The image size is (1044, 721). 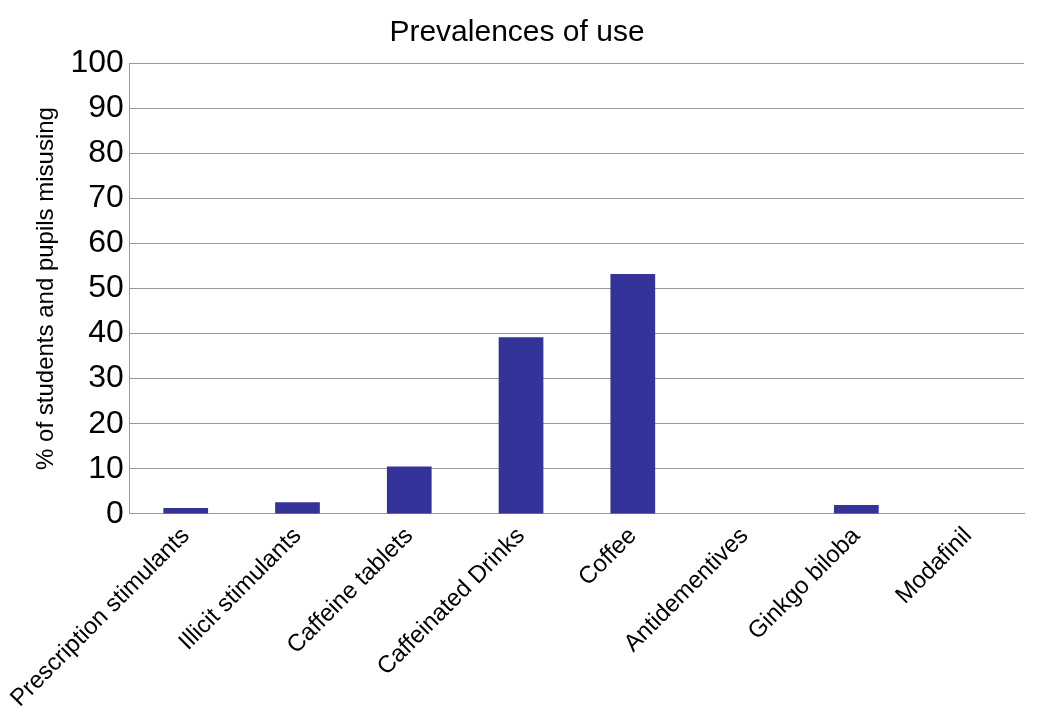 What do you see at coordinates (106, 376) in the screenshot?
I see `y-tick-label: 30` at bounding box center [106, 376].